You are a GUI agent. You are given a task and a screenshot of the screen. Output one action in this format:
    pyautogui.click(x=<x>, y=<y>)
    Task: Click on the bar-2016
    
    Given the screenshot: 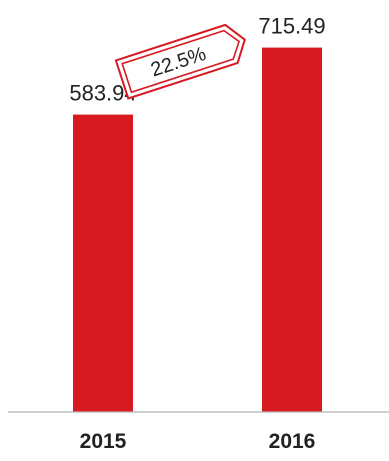 What is the action you would take?
    pyautogui.click(x=292, y=230)
    